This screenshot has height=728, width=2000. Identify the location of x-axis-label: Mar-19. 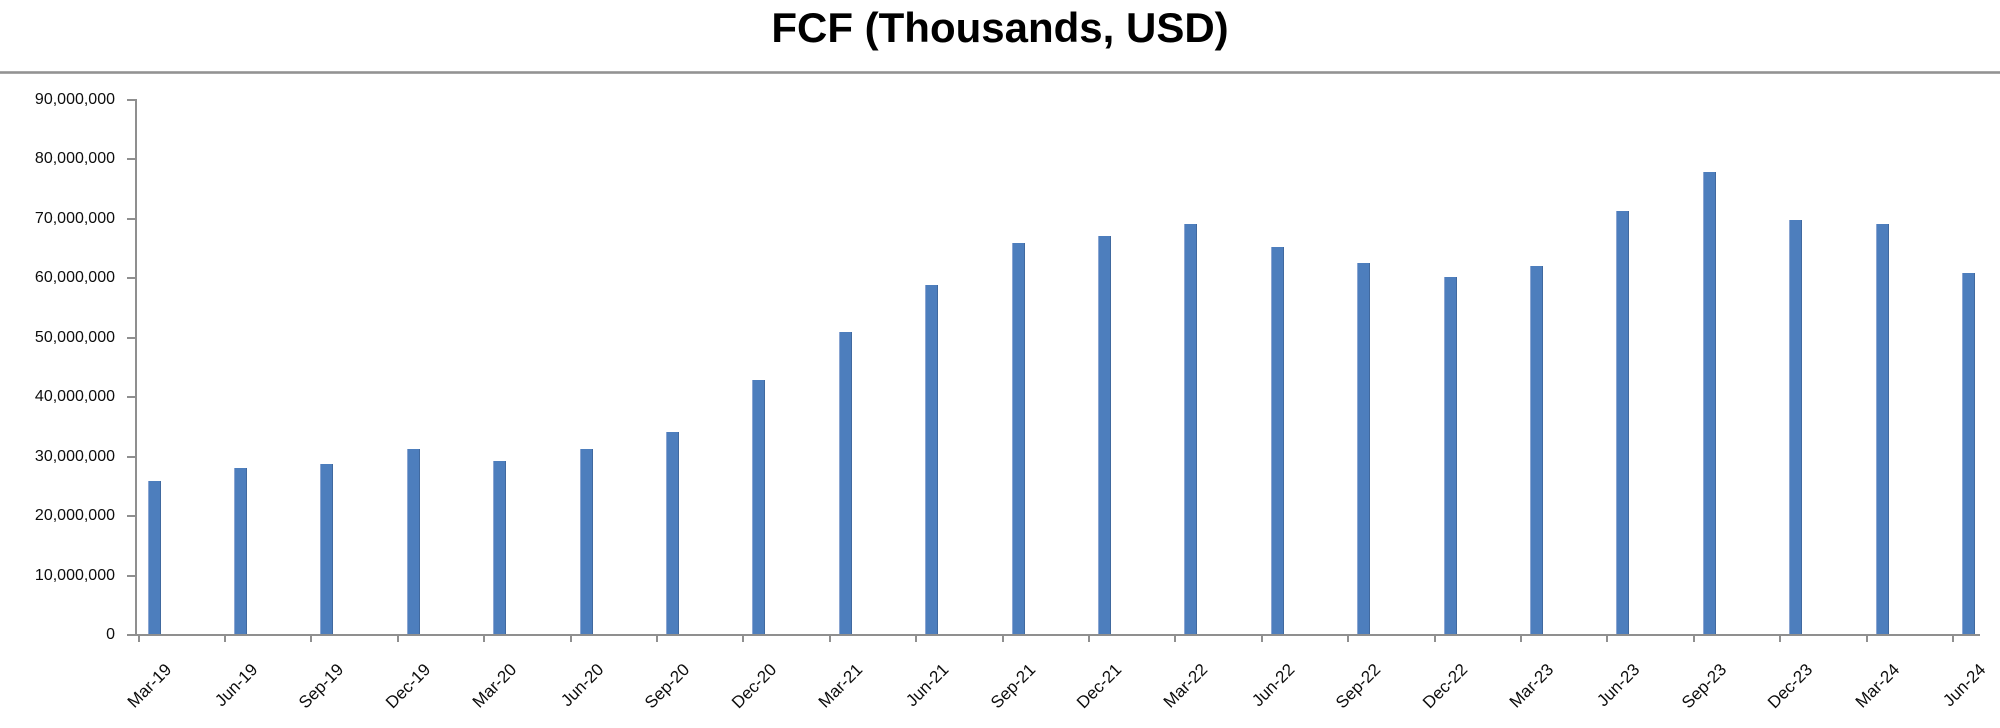
(149, 686).